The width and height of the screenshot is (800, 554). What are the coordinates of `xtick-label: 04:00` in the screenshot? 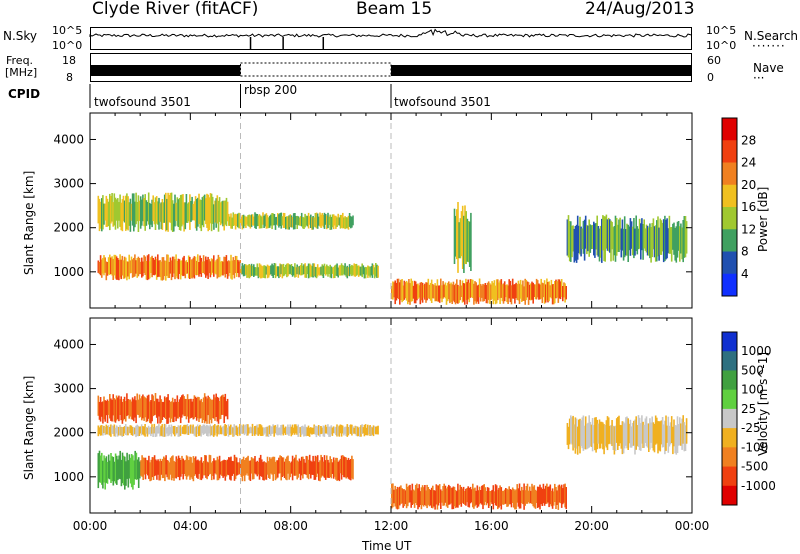 It's located at (190, 526).